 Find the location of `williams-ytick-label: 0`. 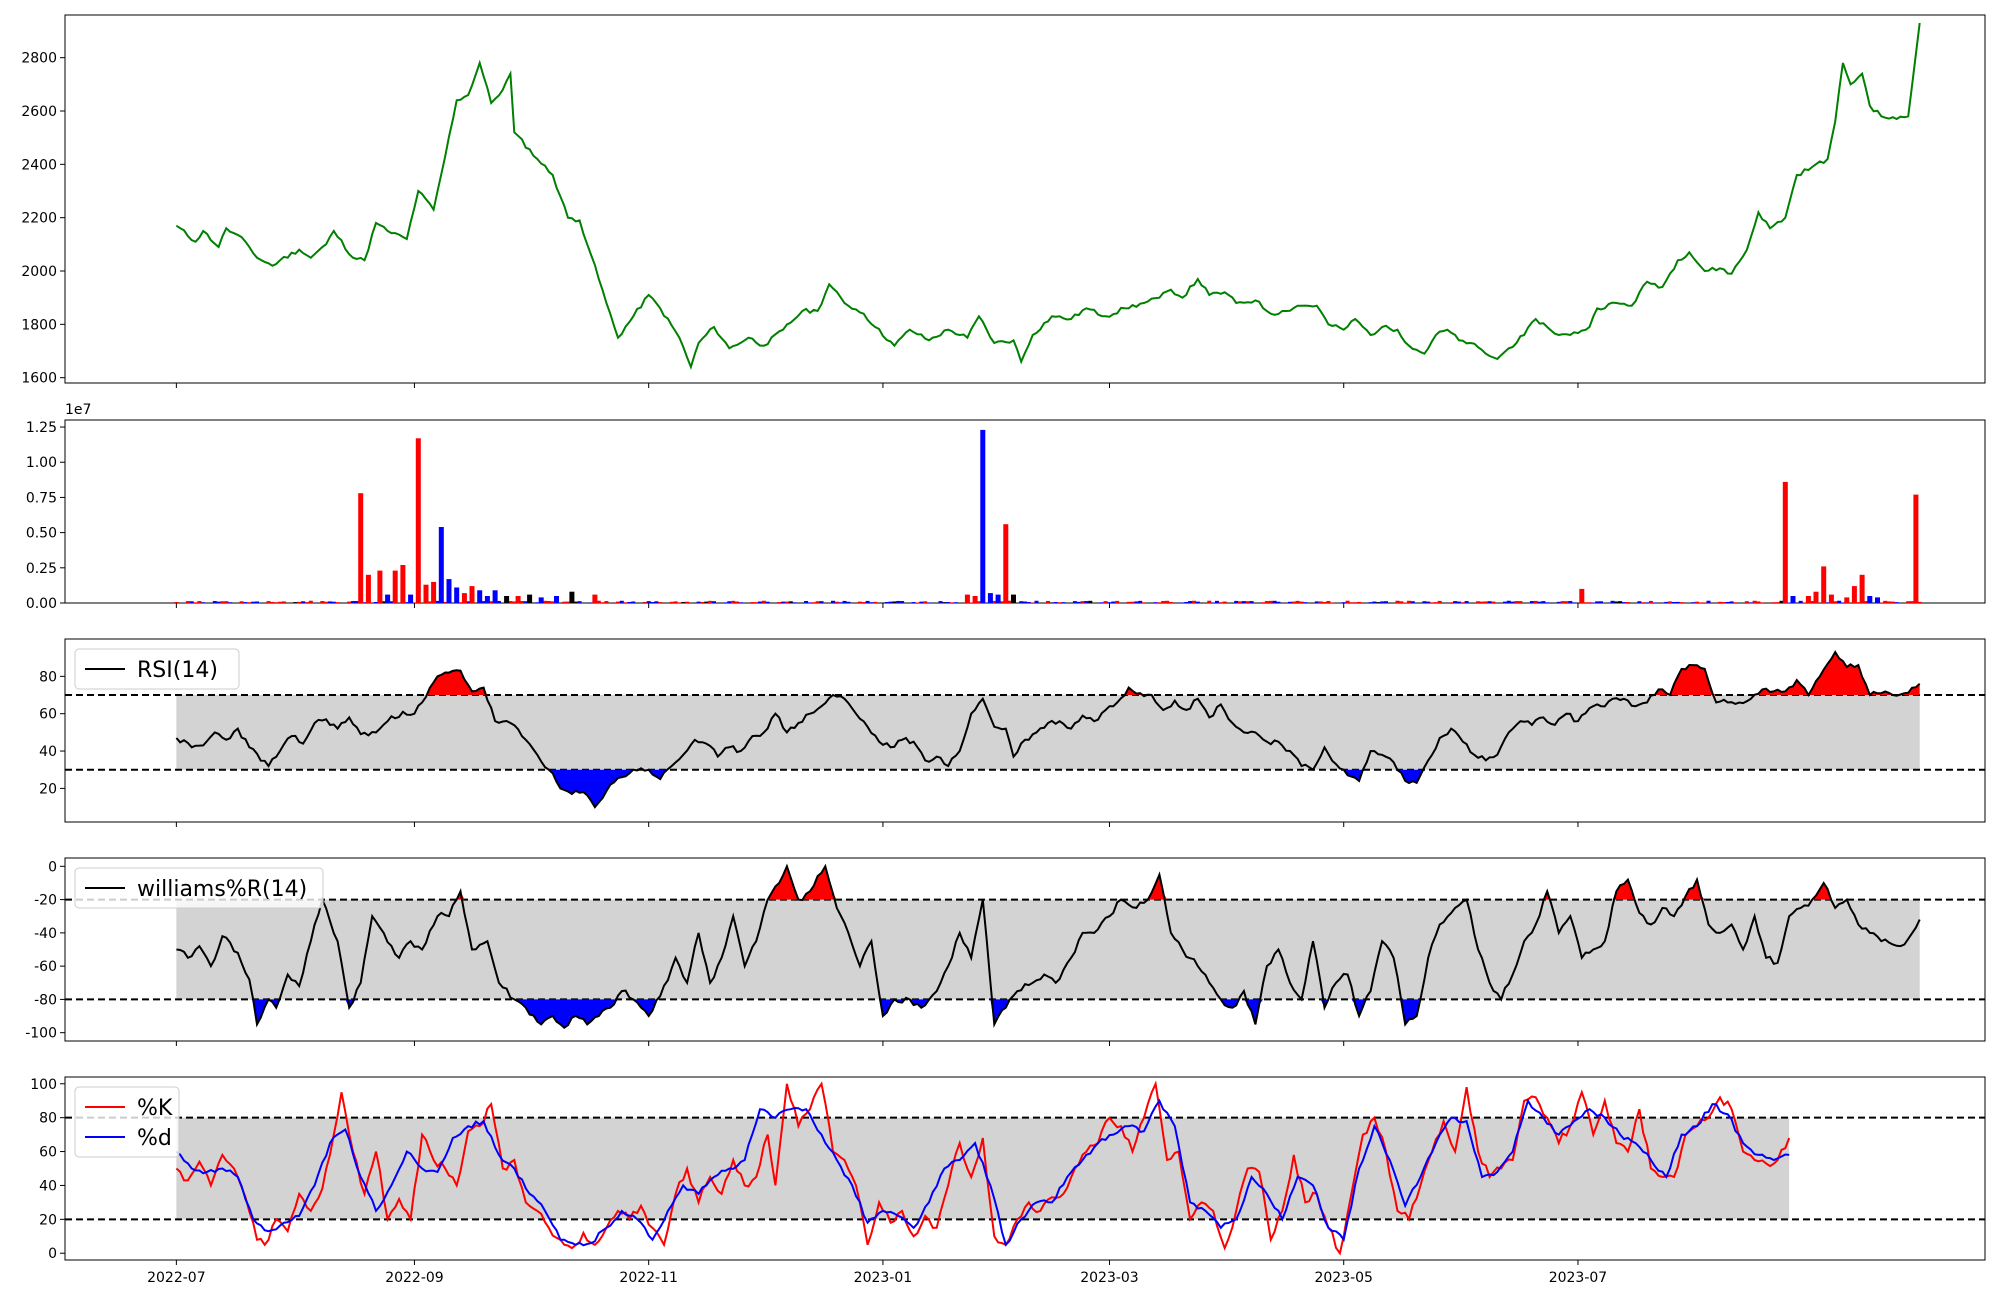

williams-ytick-label: 0 is located at coordinates (52, 867).